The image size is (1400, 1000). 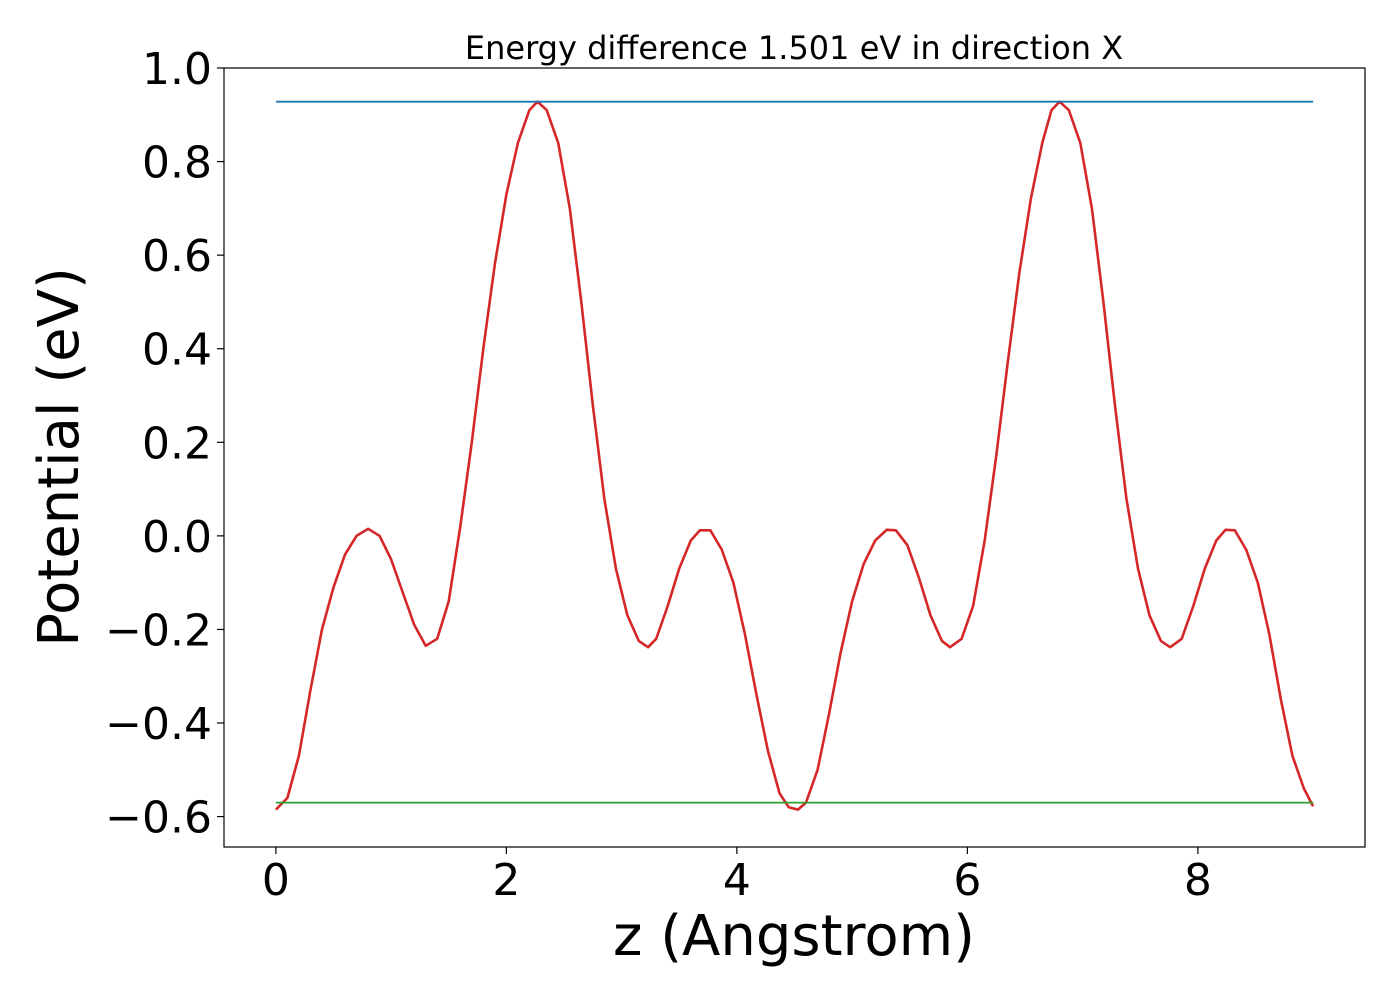 What do you see at coordinates (1198, 880) in the screenshot?
I see `x-tick-label: 8` at bounding box center [1198, 880].